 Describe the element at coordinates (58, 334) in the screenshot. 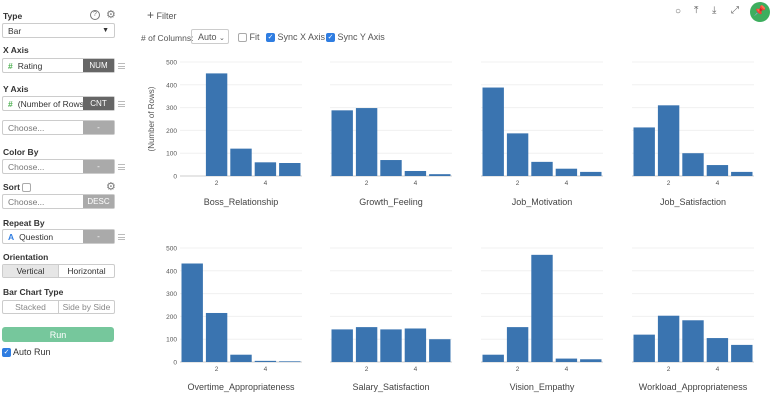

I see `run-button: Run` at that location.